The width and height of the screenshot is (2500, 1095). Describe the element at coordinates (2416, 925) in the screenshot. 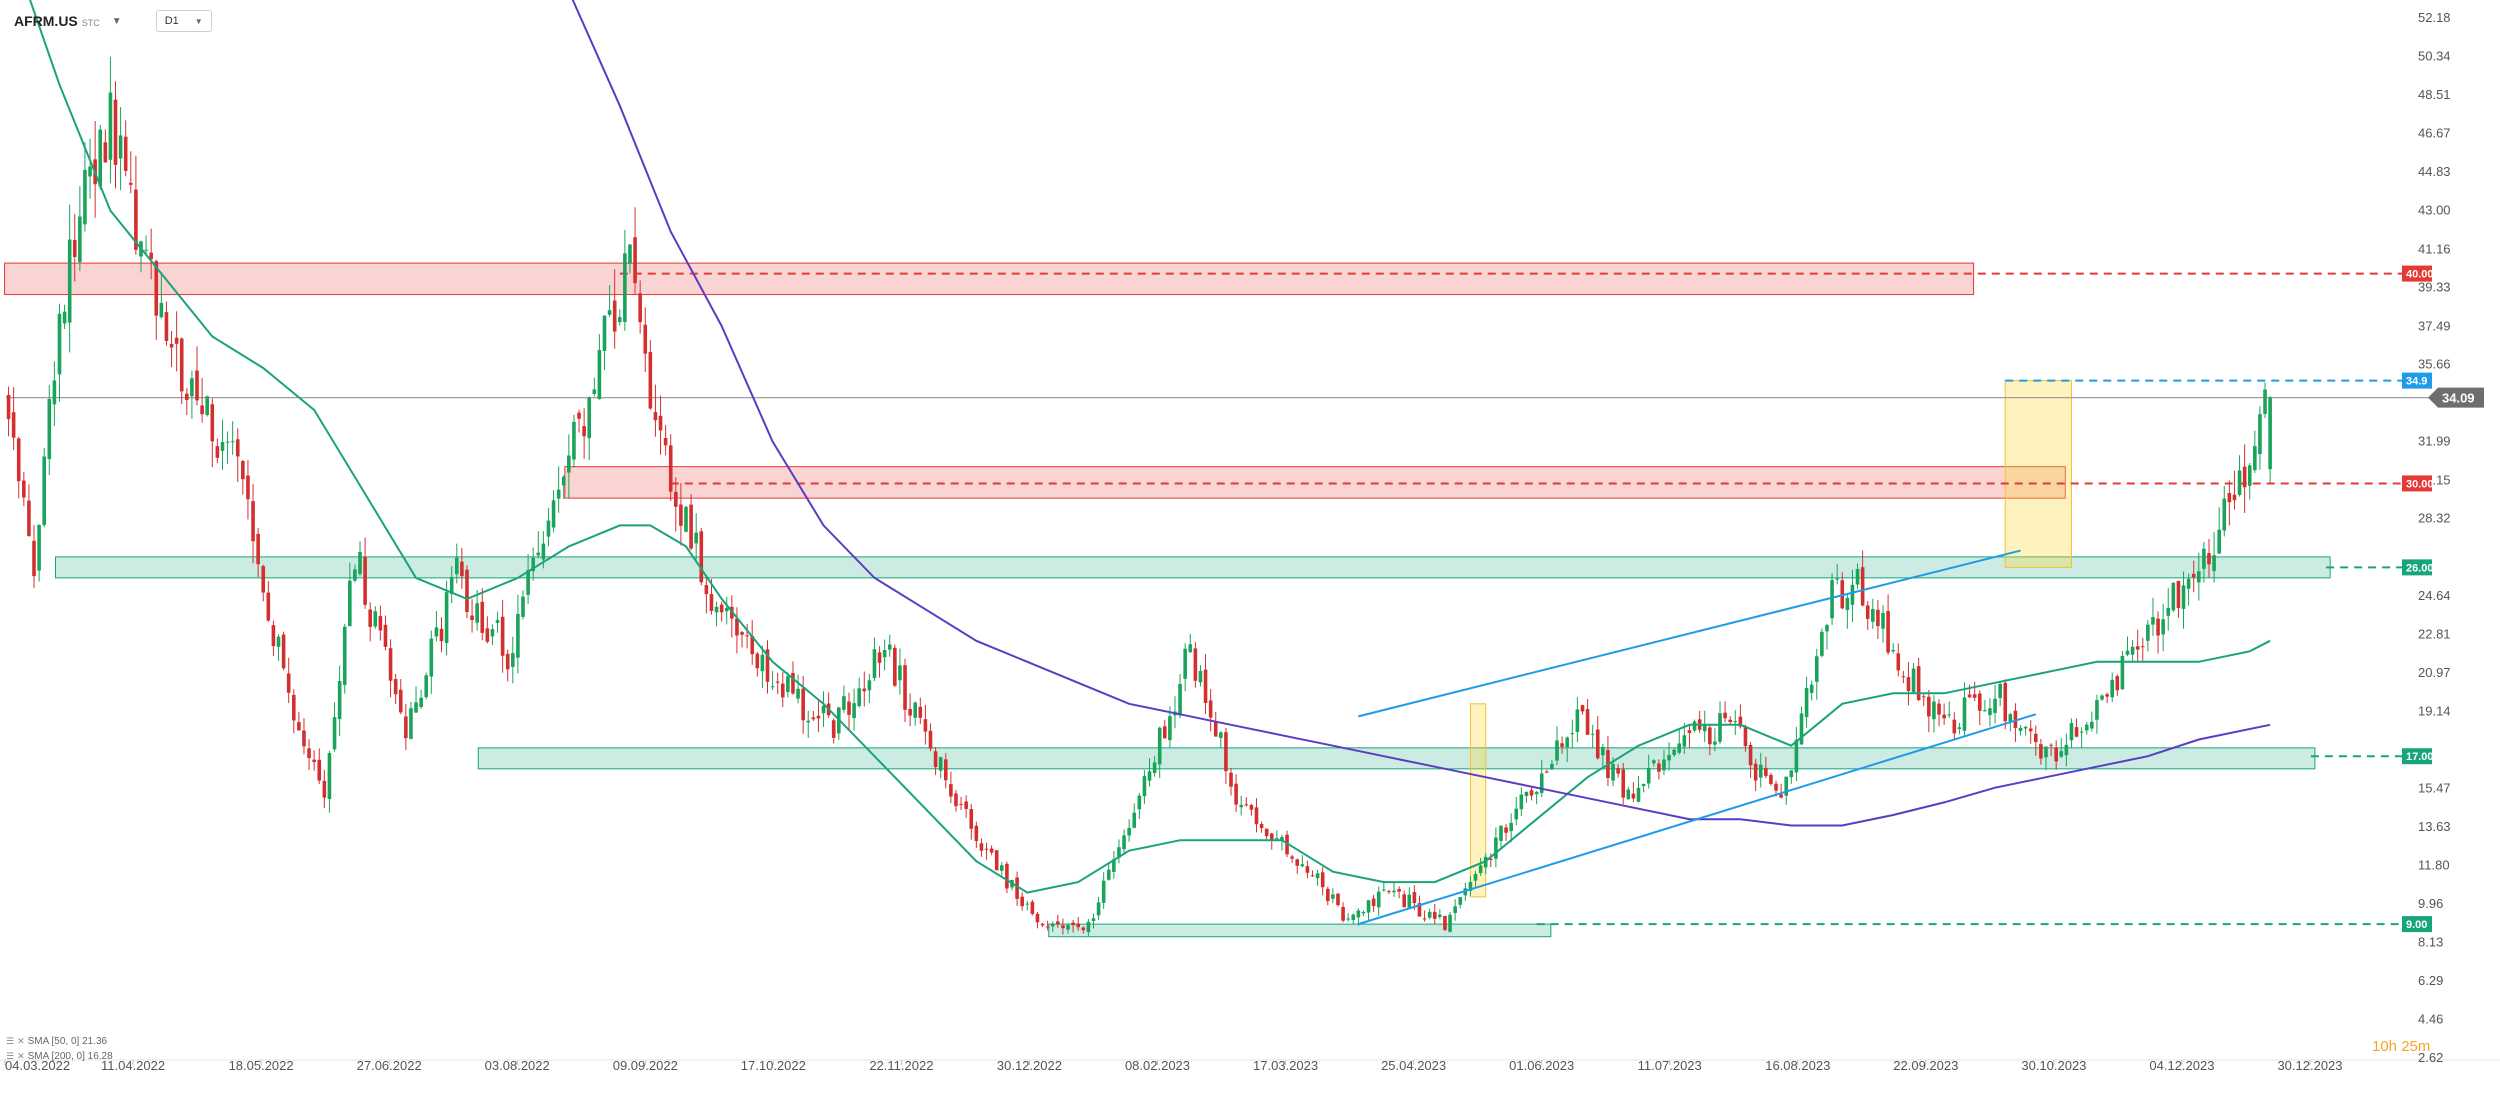

I see `level-badge-label: 9.00` at that location.